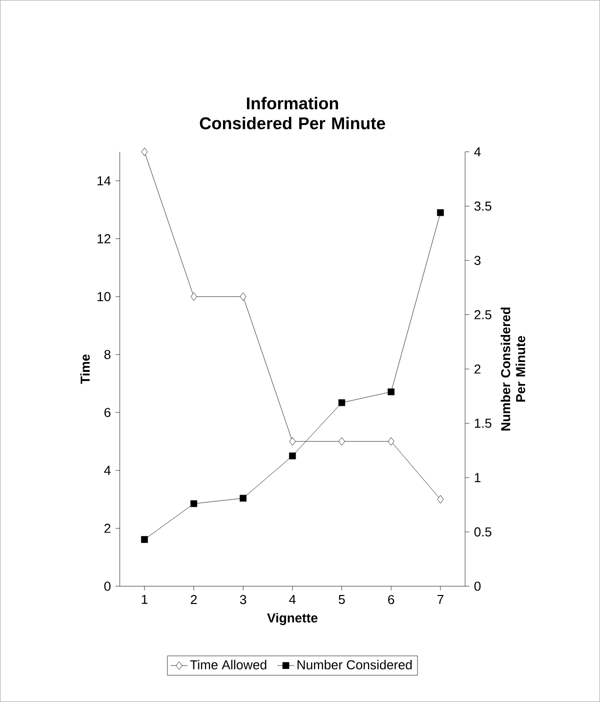 Image resolution: width=600 pixels, height=702 pixels. Describe the element at coordinates (391, 599) in the screenshot. I see `x-tick-label: 6` at that location.